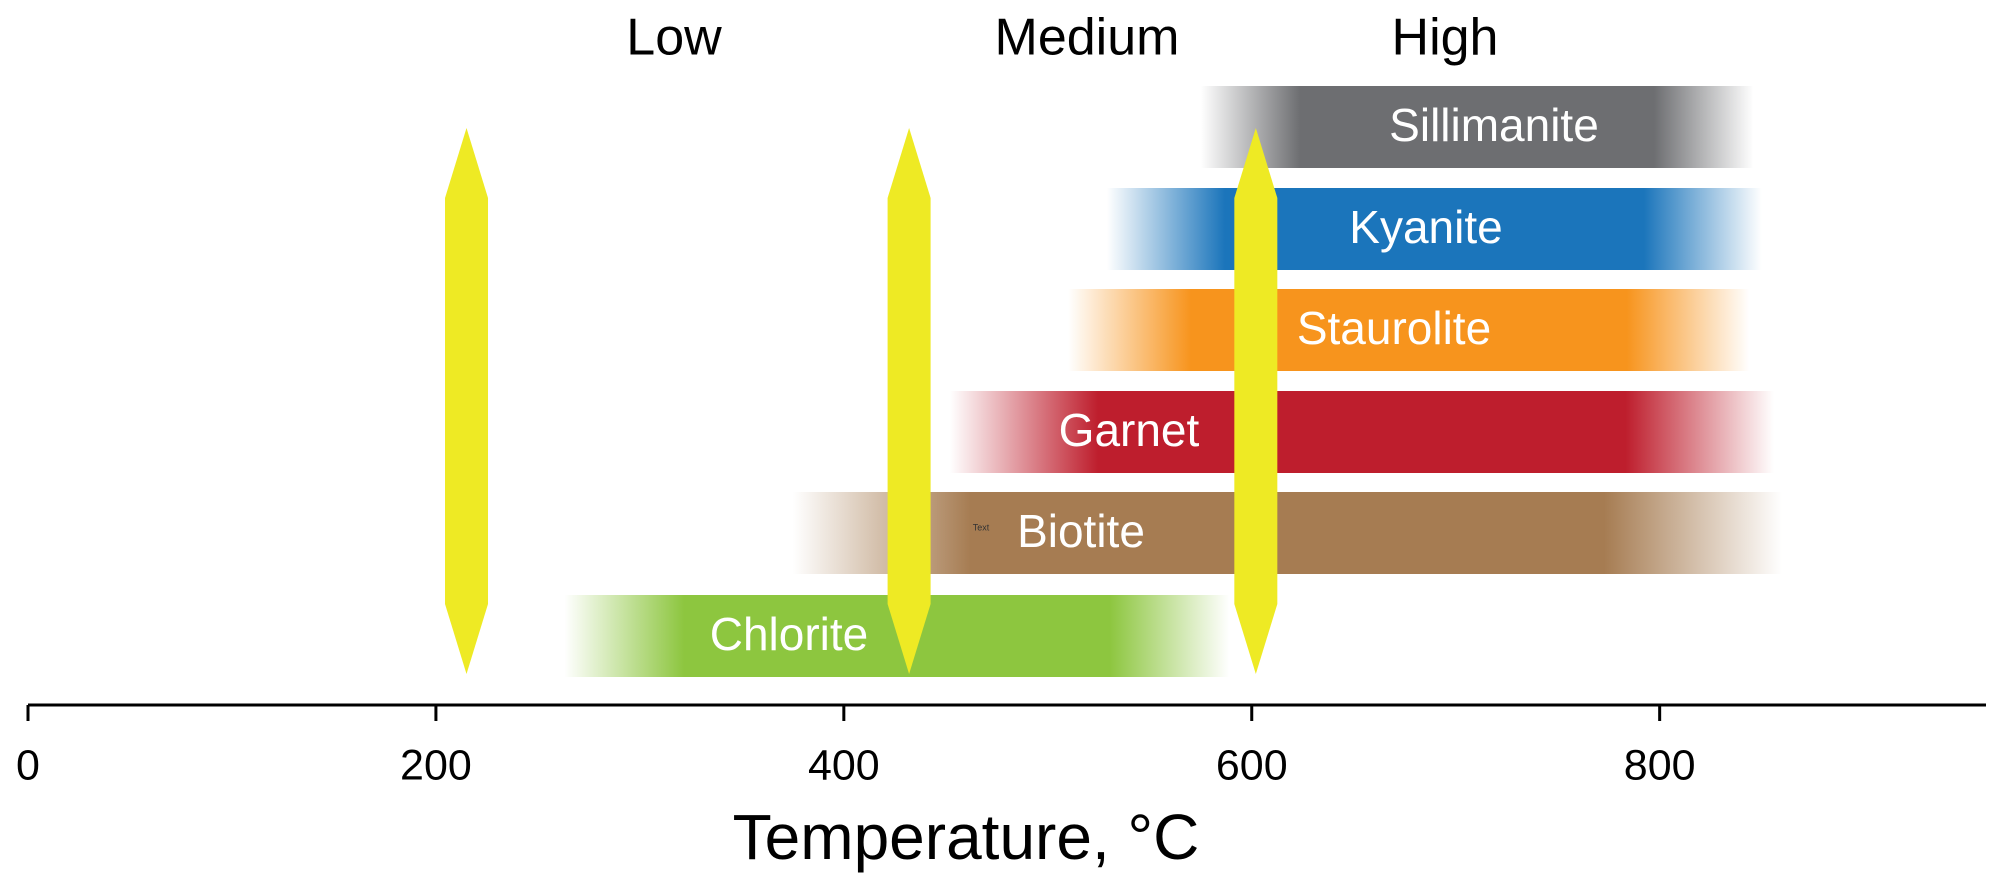 The height and width of the screenshot is (886, 2005). What do you see at coordinates (981, 527) in the screenshot?
I see `annotation: Text` at bounding box center [981, 527].